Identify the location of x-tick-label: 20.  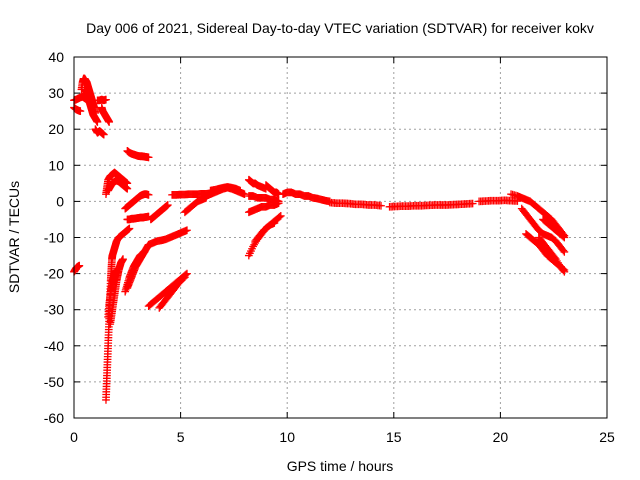
(501, 437).